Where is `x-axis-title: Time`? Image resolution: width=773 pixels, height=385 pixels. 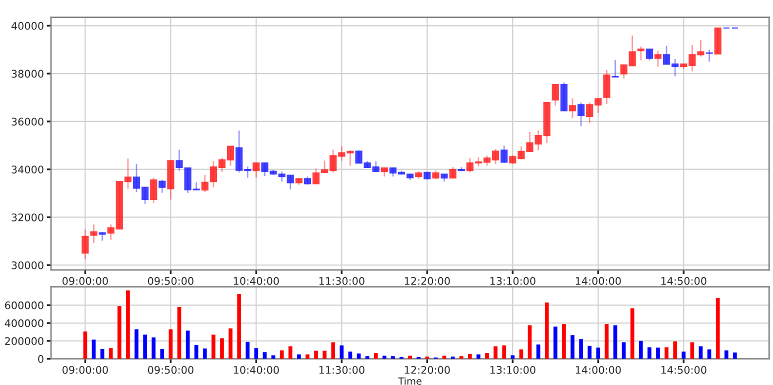
x-axis-title: Time is located at coordinates (410, 381).